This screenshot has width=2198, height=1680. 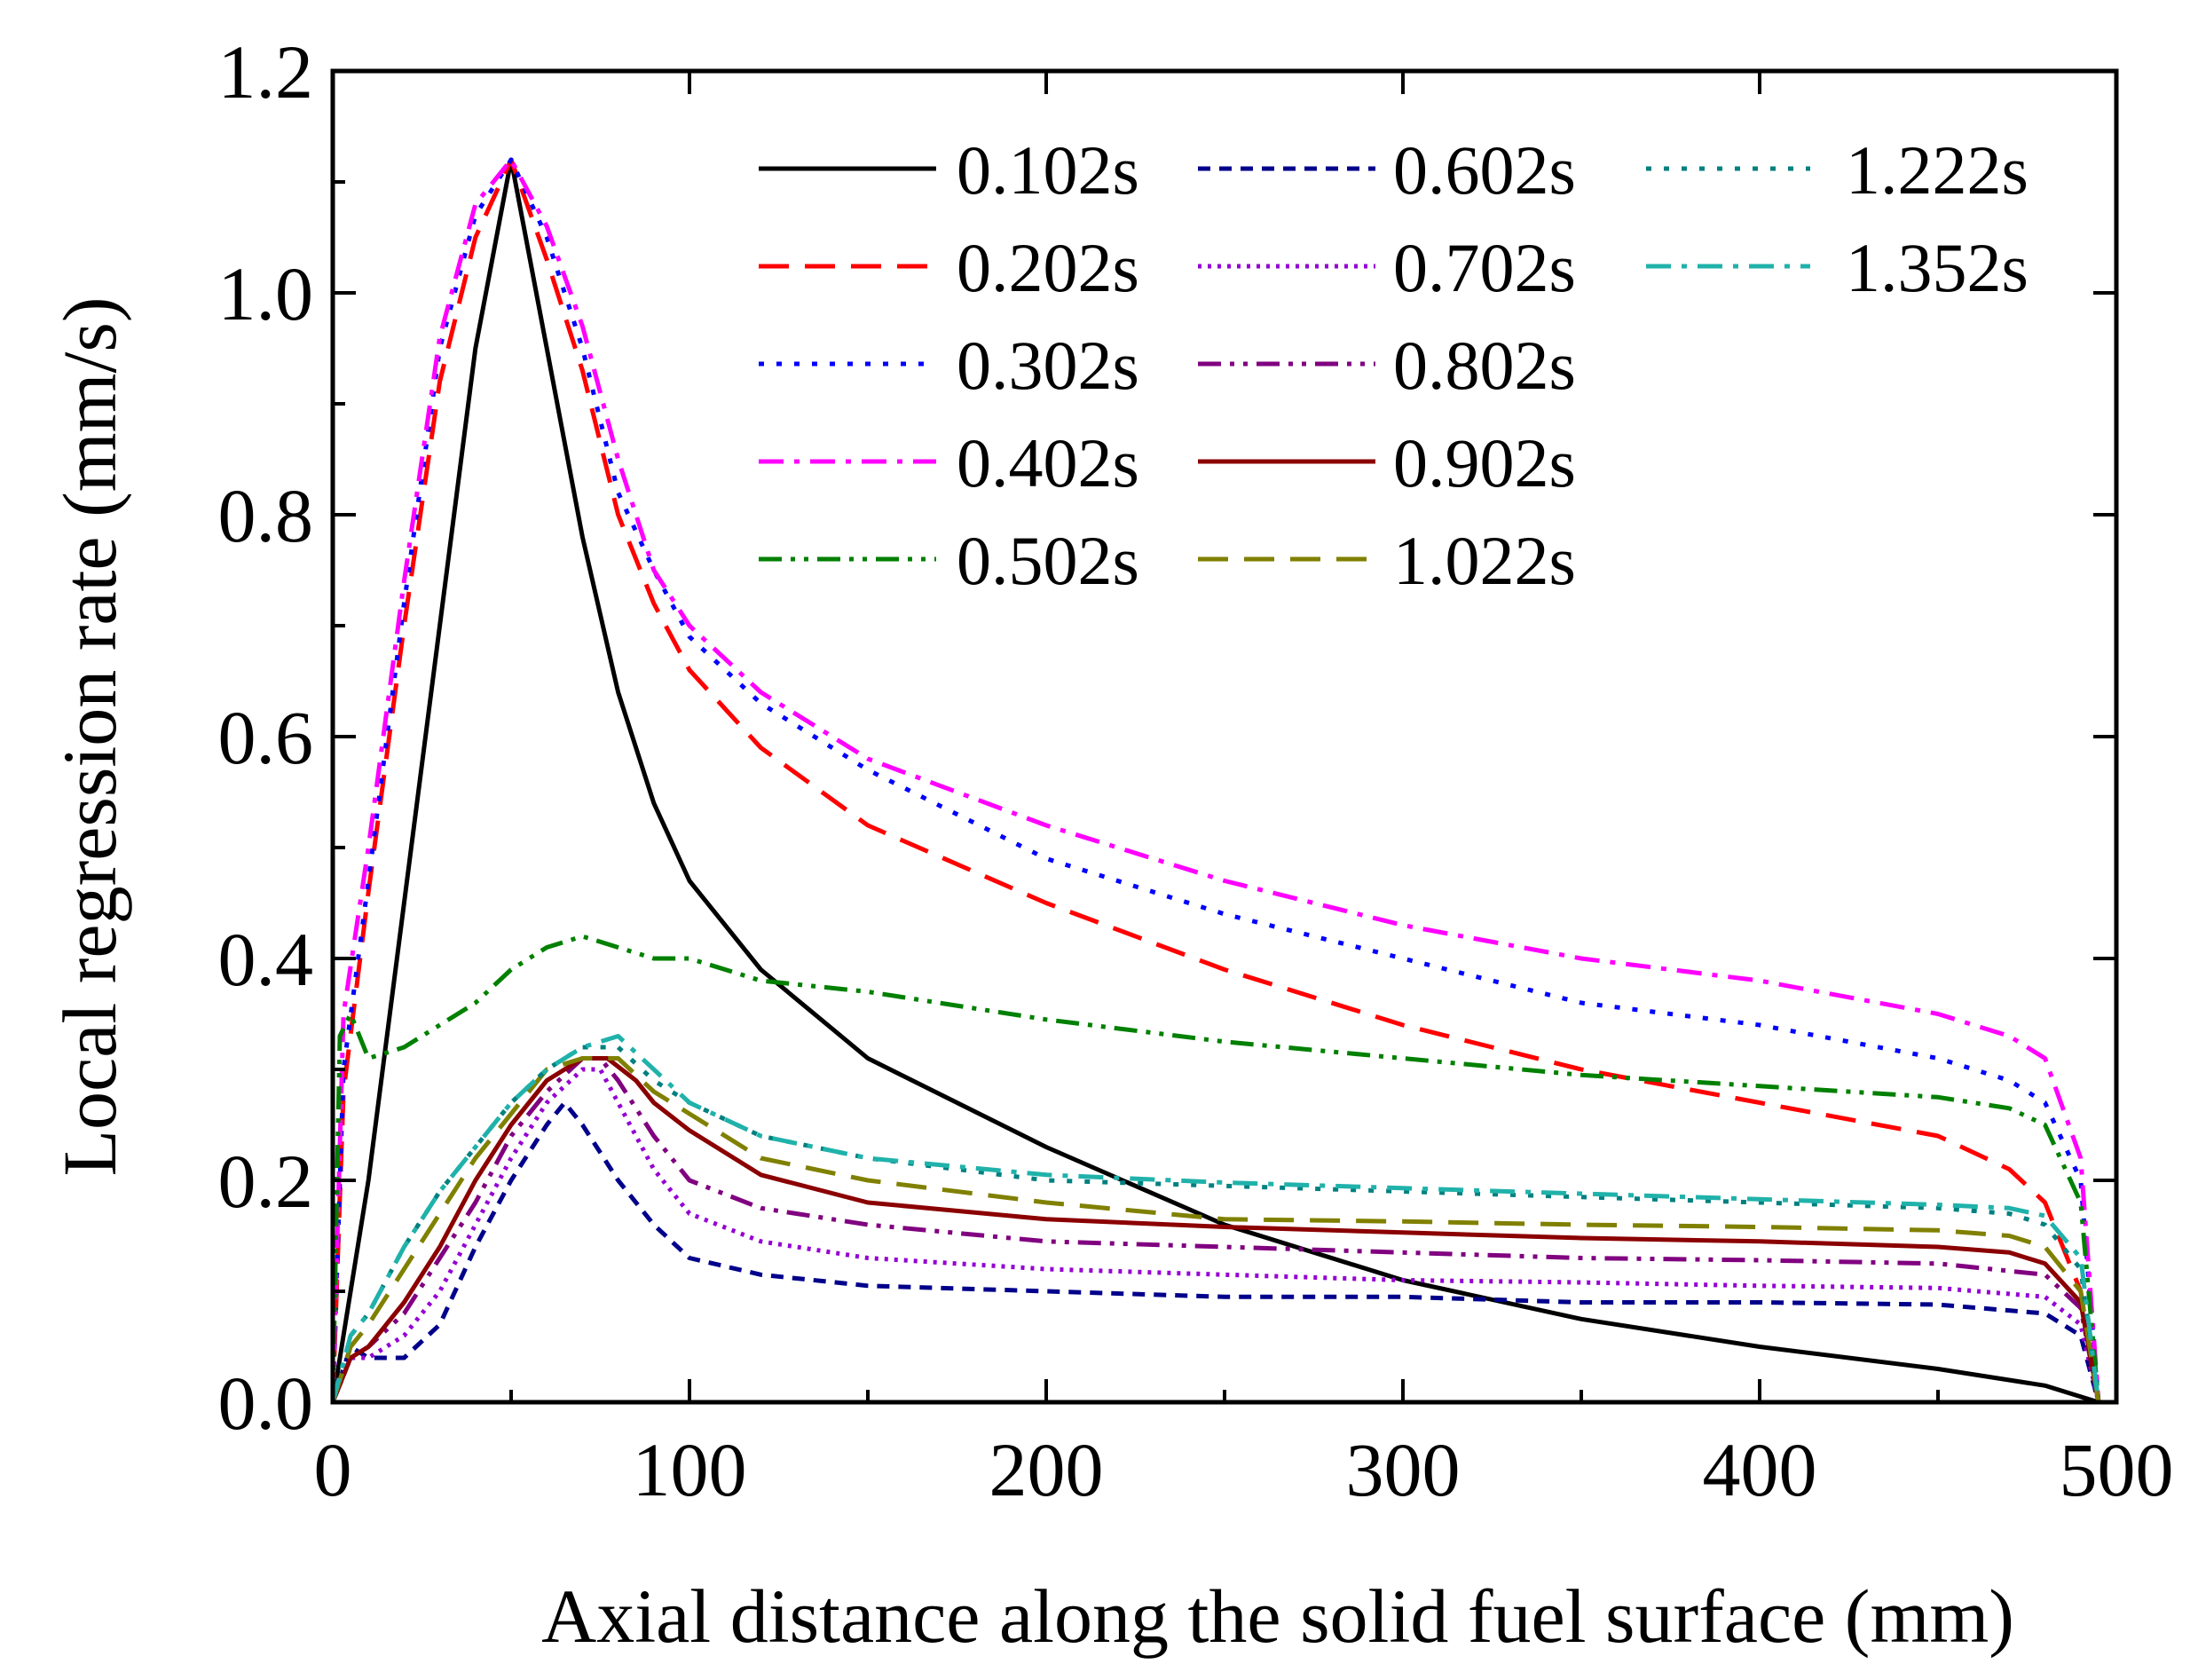 What do you see at coordinates (1485, 170) in the screenshot?
I see `legend-label: 0.602s` at bounding box center [1485, 170].